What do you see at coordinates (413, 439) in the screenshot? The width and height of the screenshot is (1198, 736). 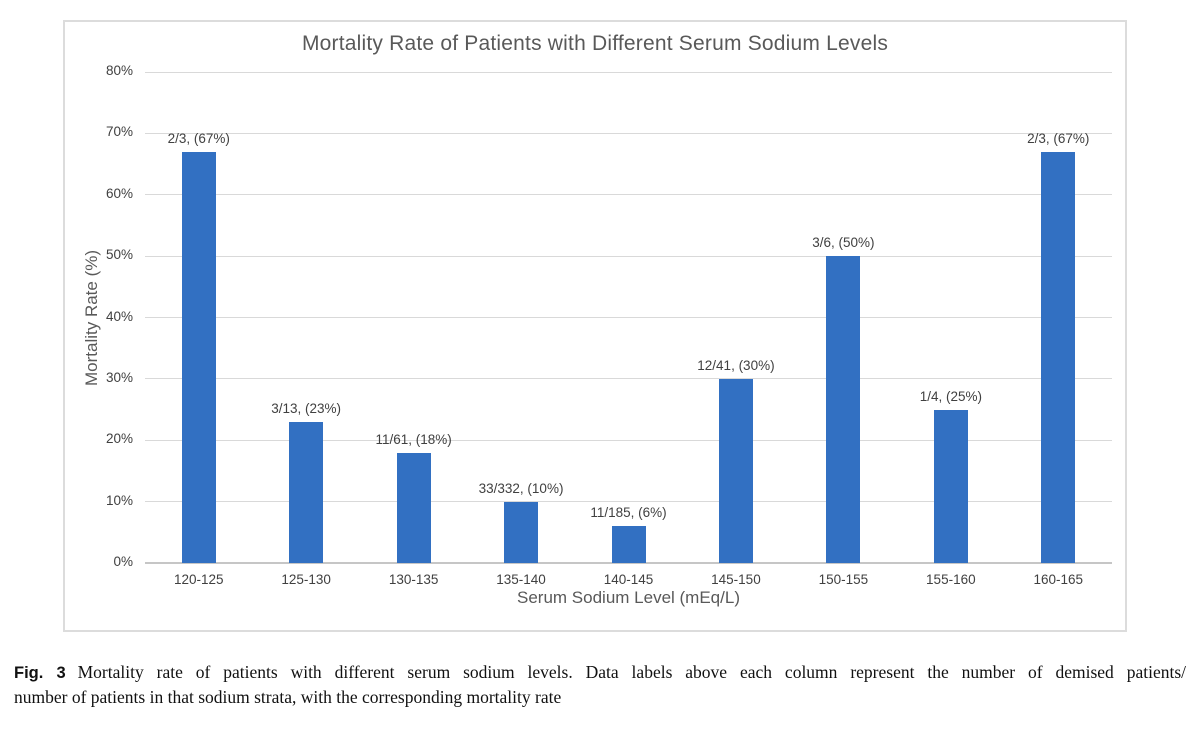 I see `bar-data-label: 11/61, (18%)` at bounding box center [413, 439].